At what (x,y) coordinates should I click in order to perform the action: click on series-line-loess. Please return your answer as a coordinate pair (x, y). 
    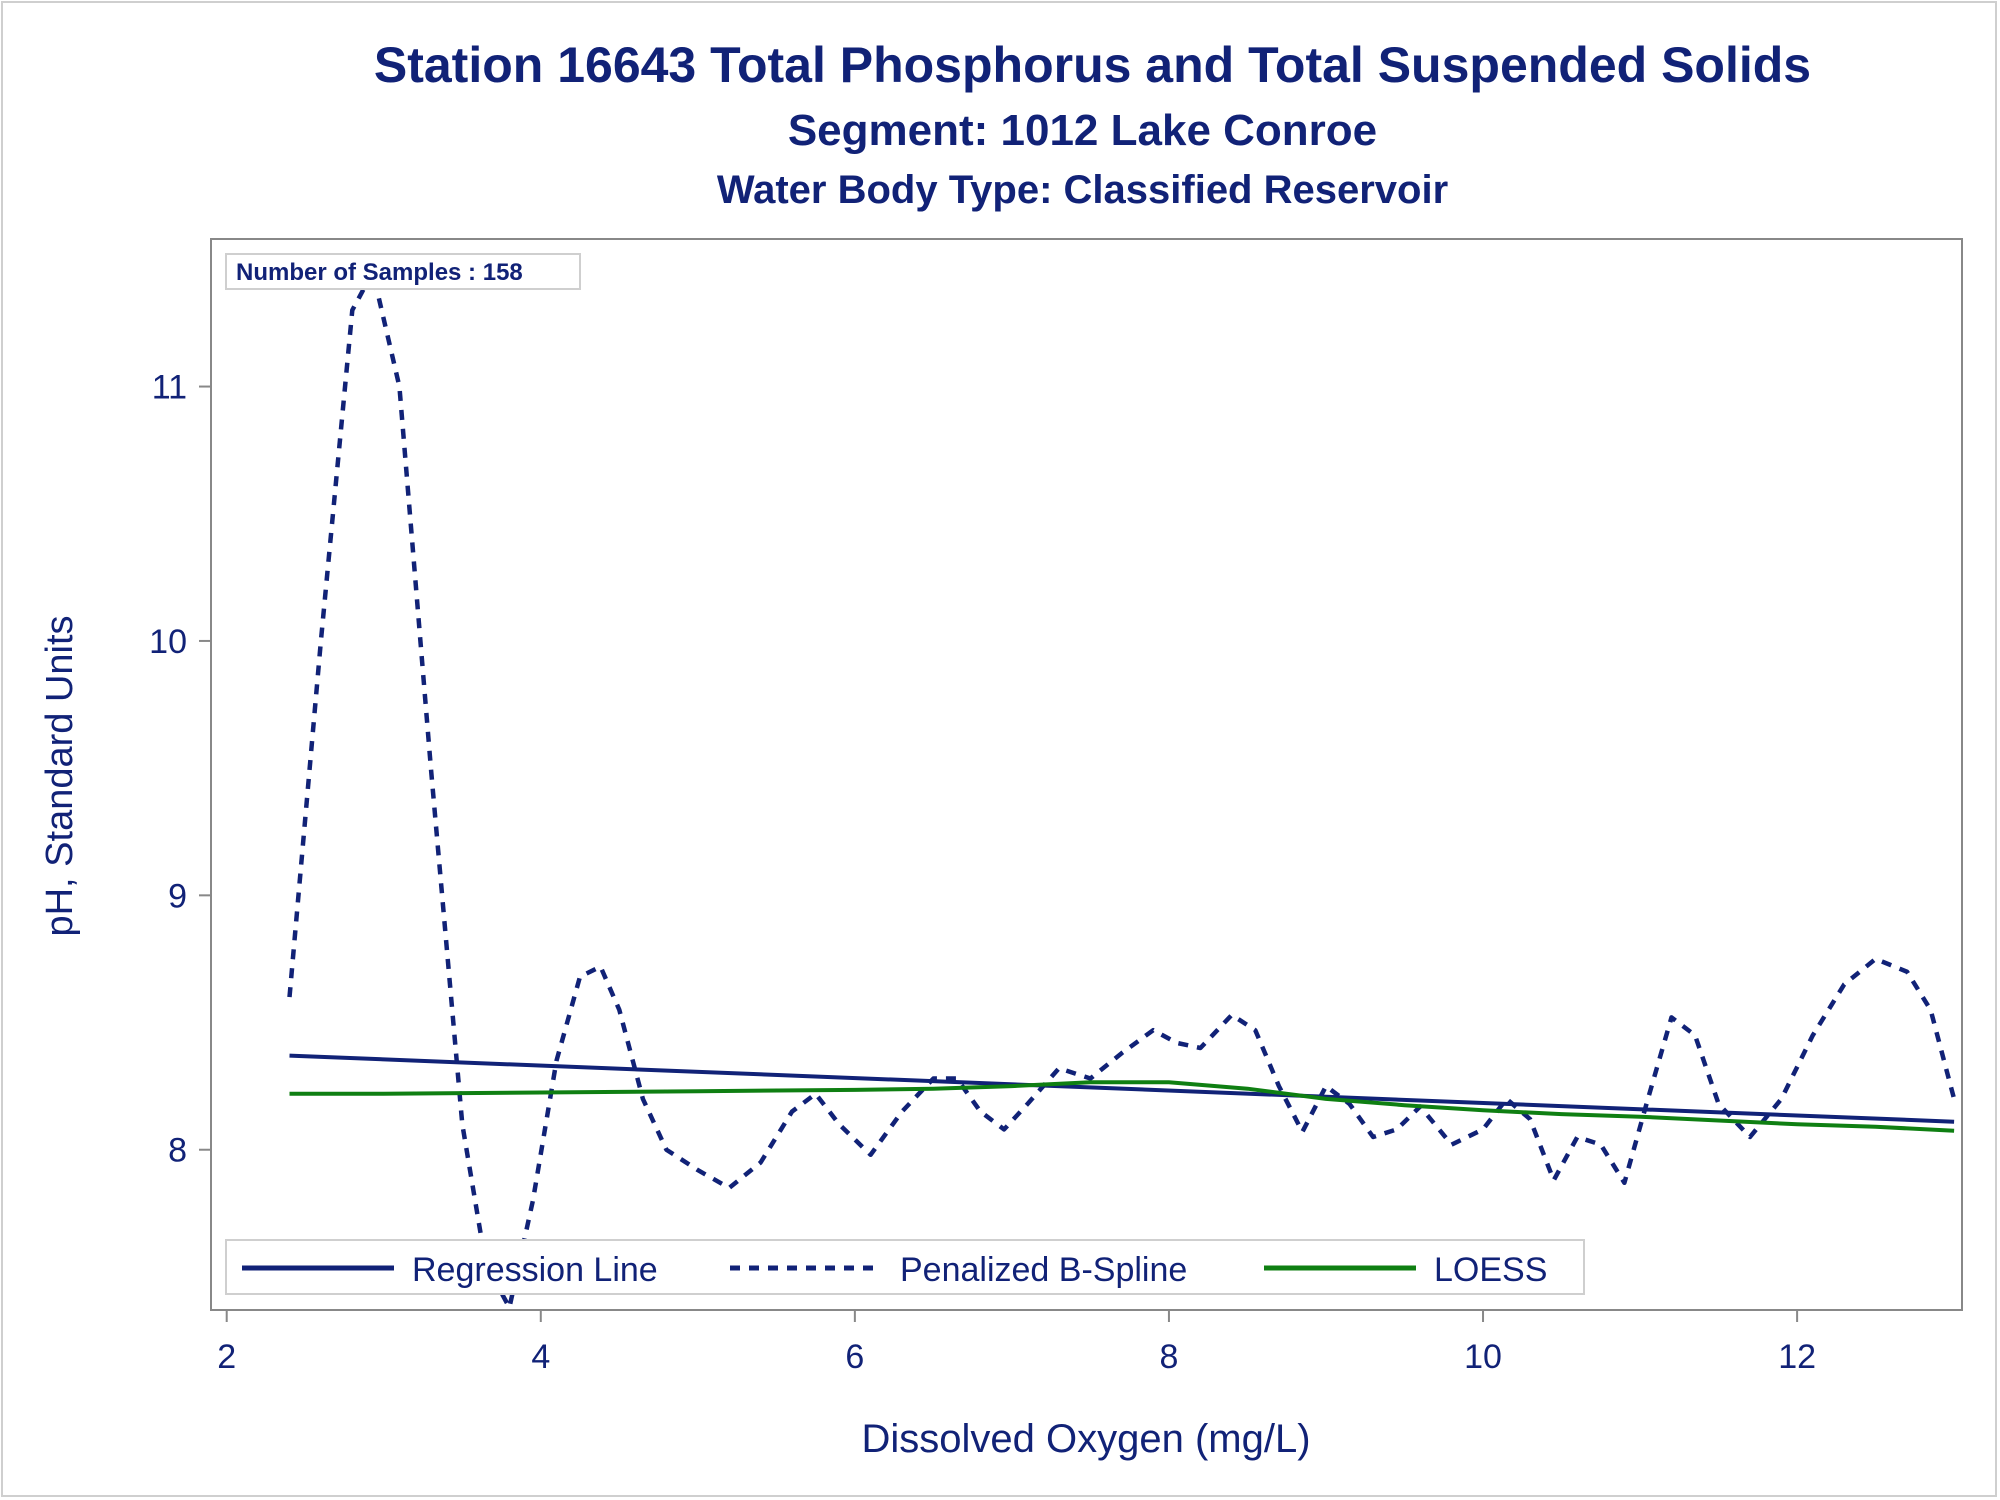
    Looking at the image, I should click on (1122, 1106).